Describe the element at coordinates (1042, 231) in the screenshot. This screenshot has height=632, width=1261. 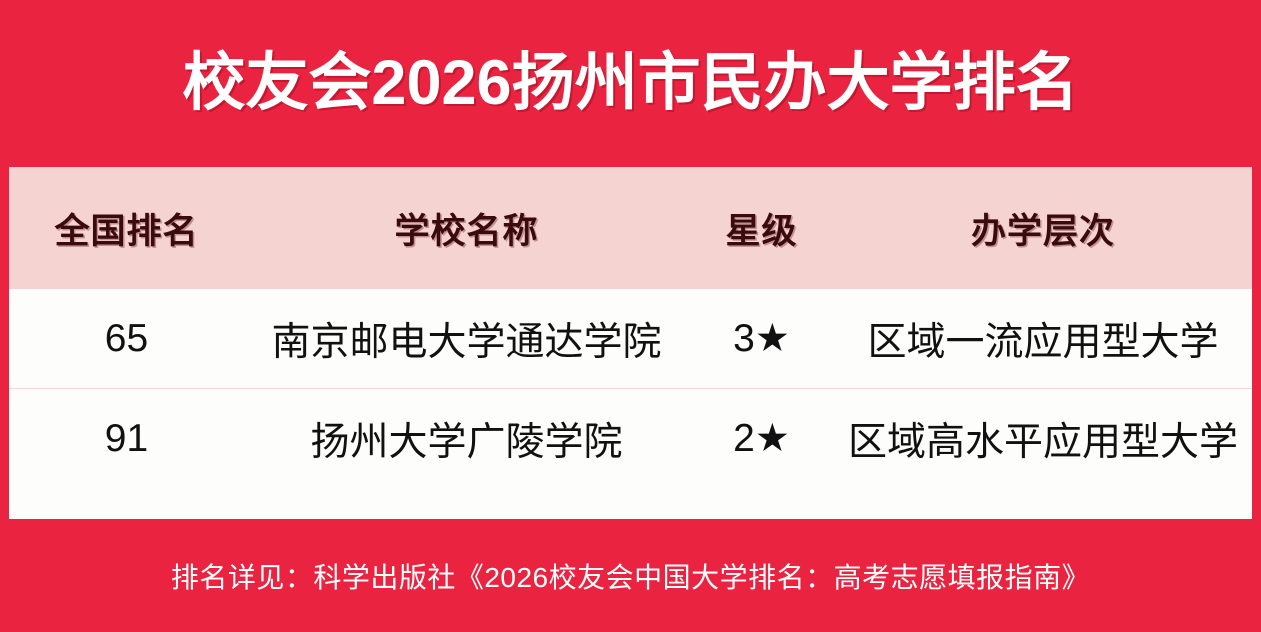
I see `column-header-level: 办学层次` at that location.